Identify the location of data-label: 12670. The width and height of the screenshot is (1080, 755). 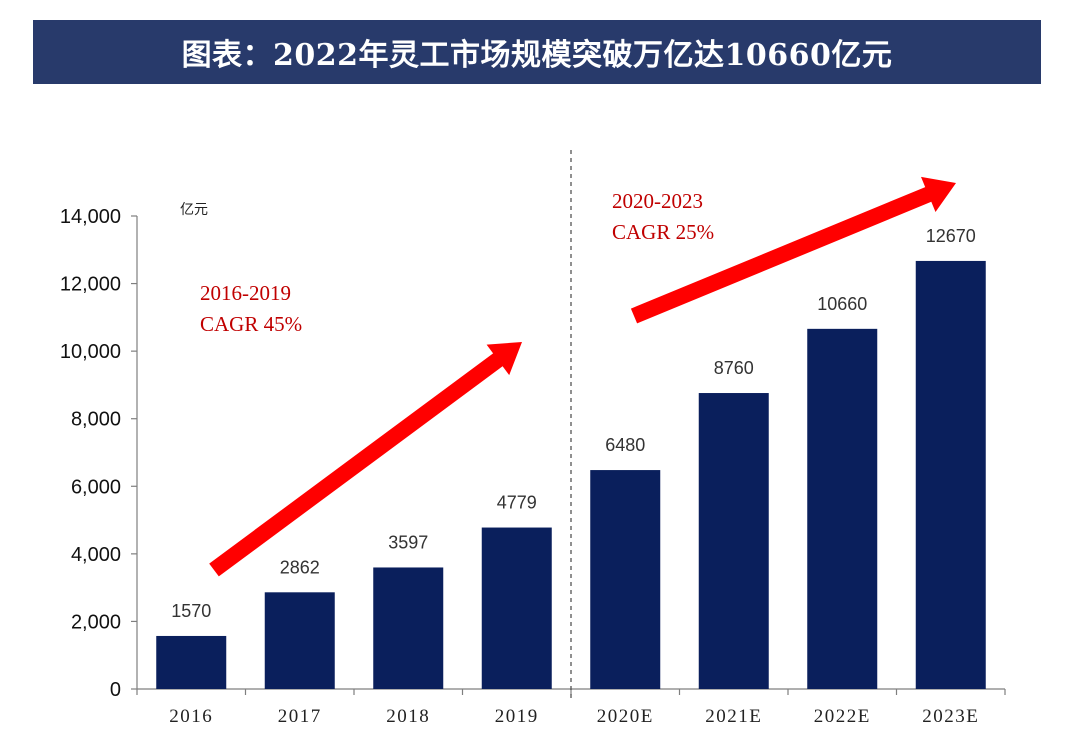
(951, 236).